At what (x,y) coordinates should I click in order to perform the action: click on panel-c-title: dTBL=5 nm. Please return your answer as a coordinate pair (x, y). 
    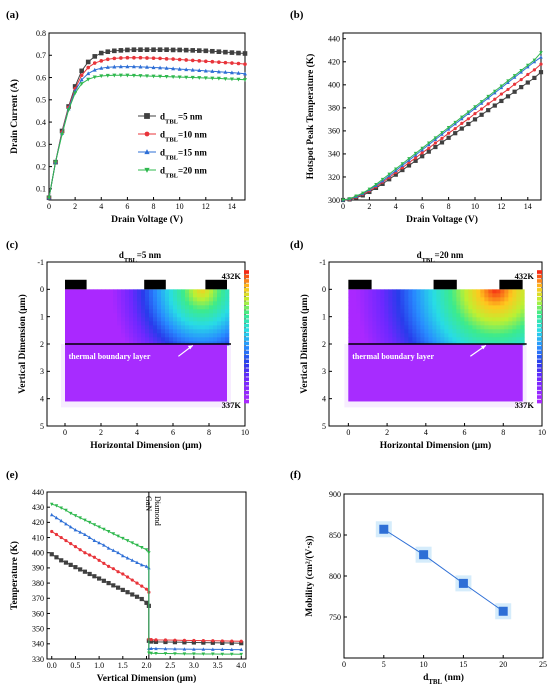
    Looking at the image, I should click on (140, 257).